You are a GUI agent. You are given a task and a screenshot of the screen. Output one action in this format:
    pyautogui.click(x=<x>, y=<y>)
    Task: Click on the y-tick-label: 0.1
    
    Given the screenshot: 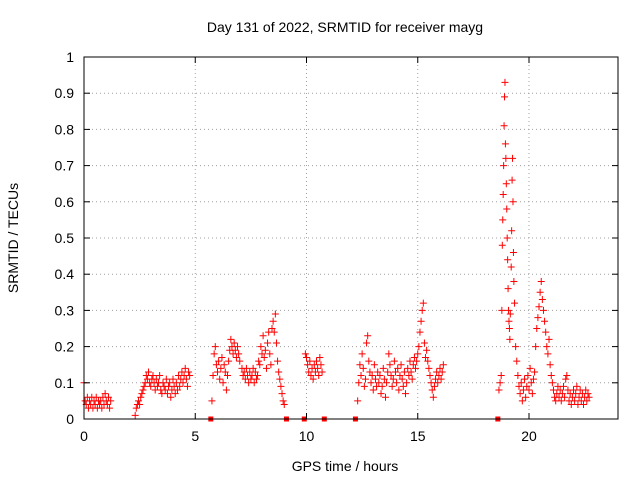 What is the action you would take?
    pyautogui.click(x=65, y=383)
    